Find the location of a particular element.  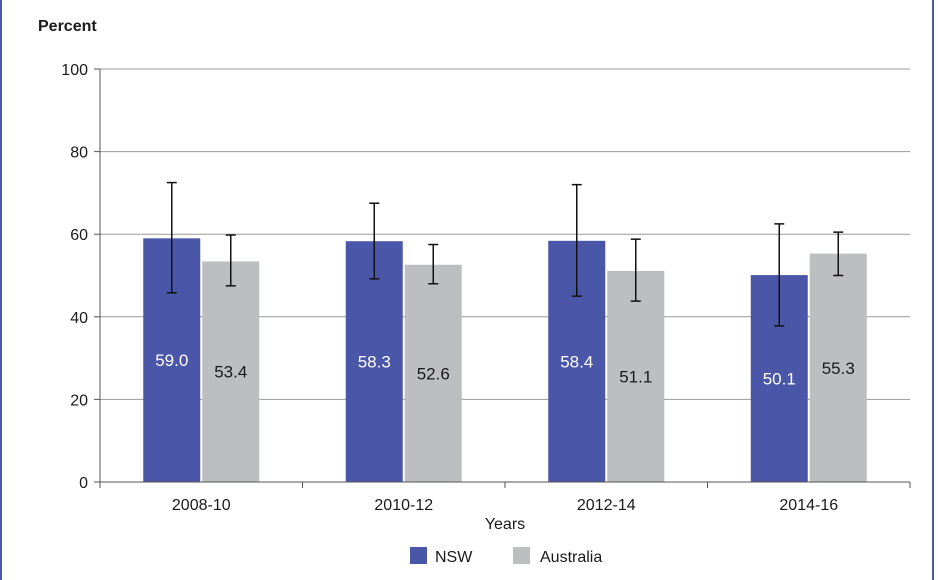

data-label: 58.3 is located at coordinates (374, 362).